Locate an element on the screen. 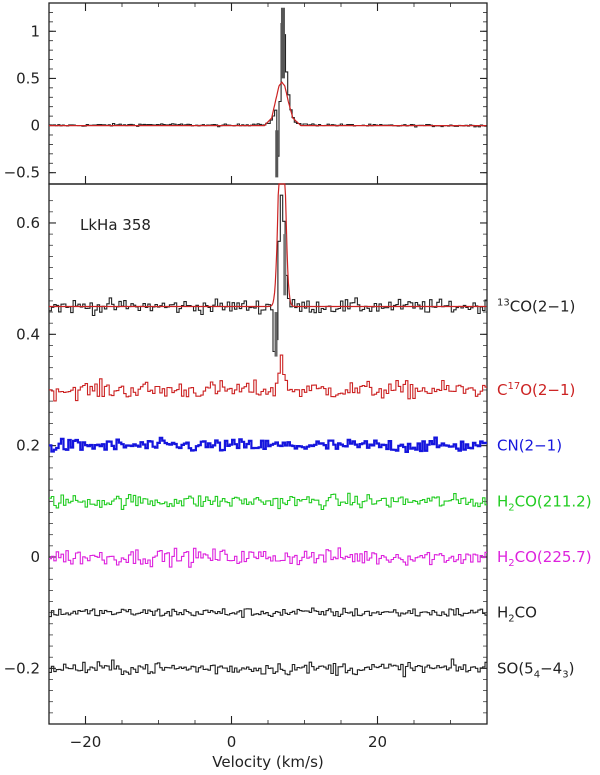 The image size is (600, 775). series-label-0: 13CO(2−1) is located at coordinates (536, 306).